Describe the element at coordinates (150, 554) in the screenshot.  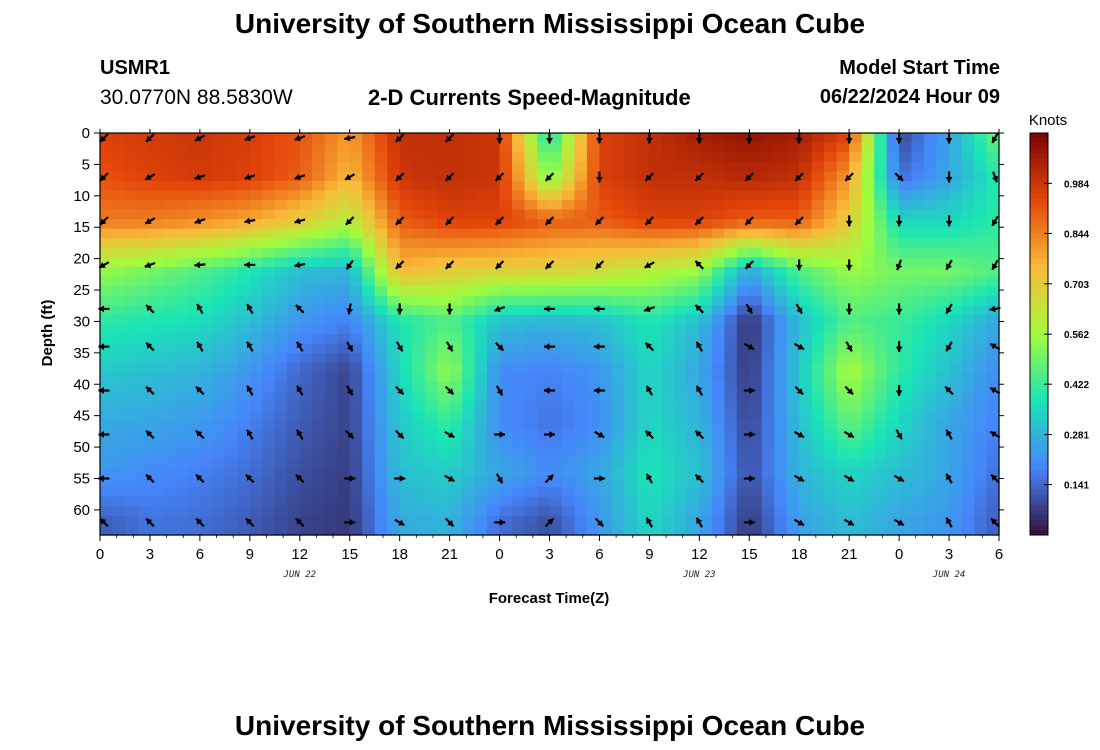
I see `x-tick-label: 3` at that location.